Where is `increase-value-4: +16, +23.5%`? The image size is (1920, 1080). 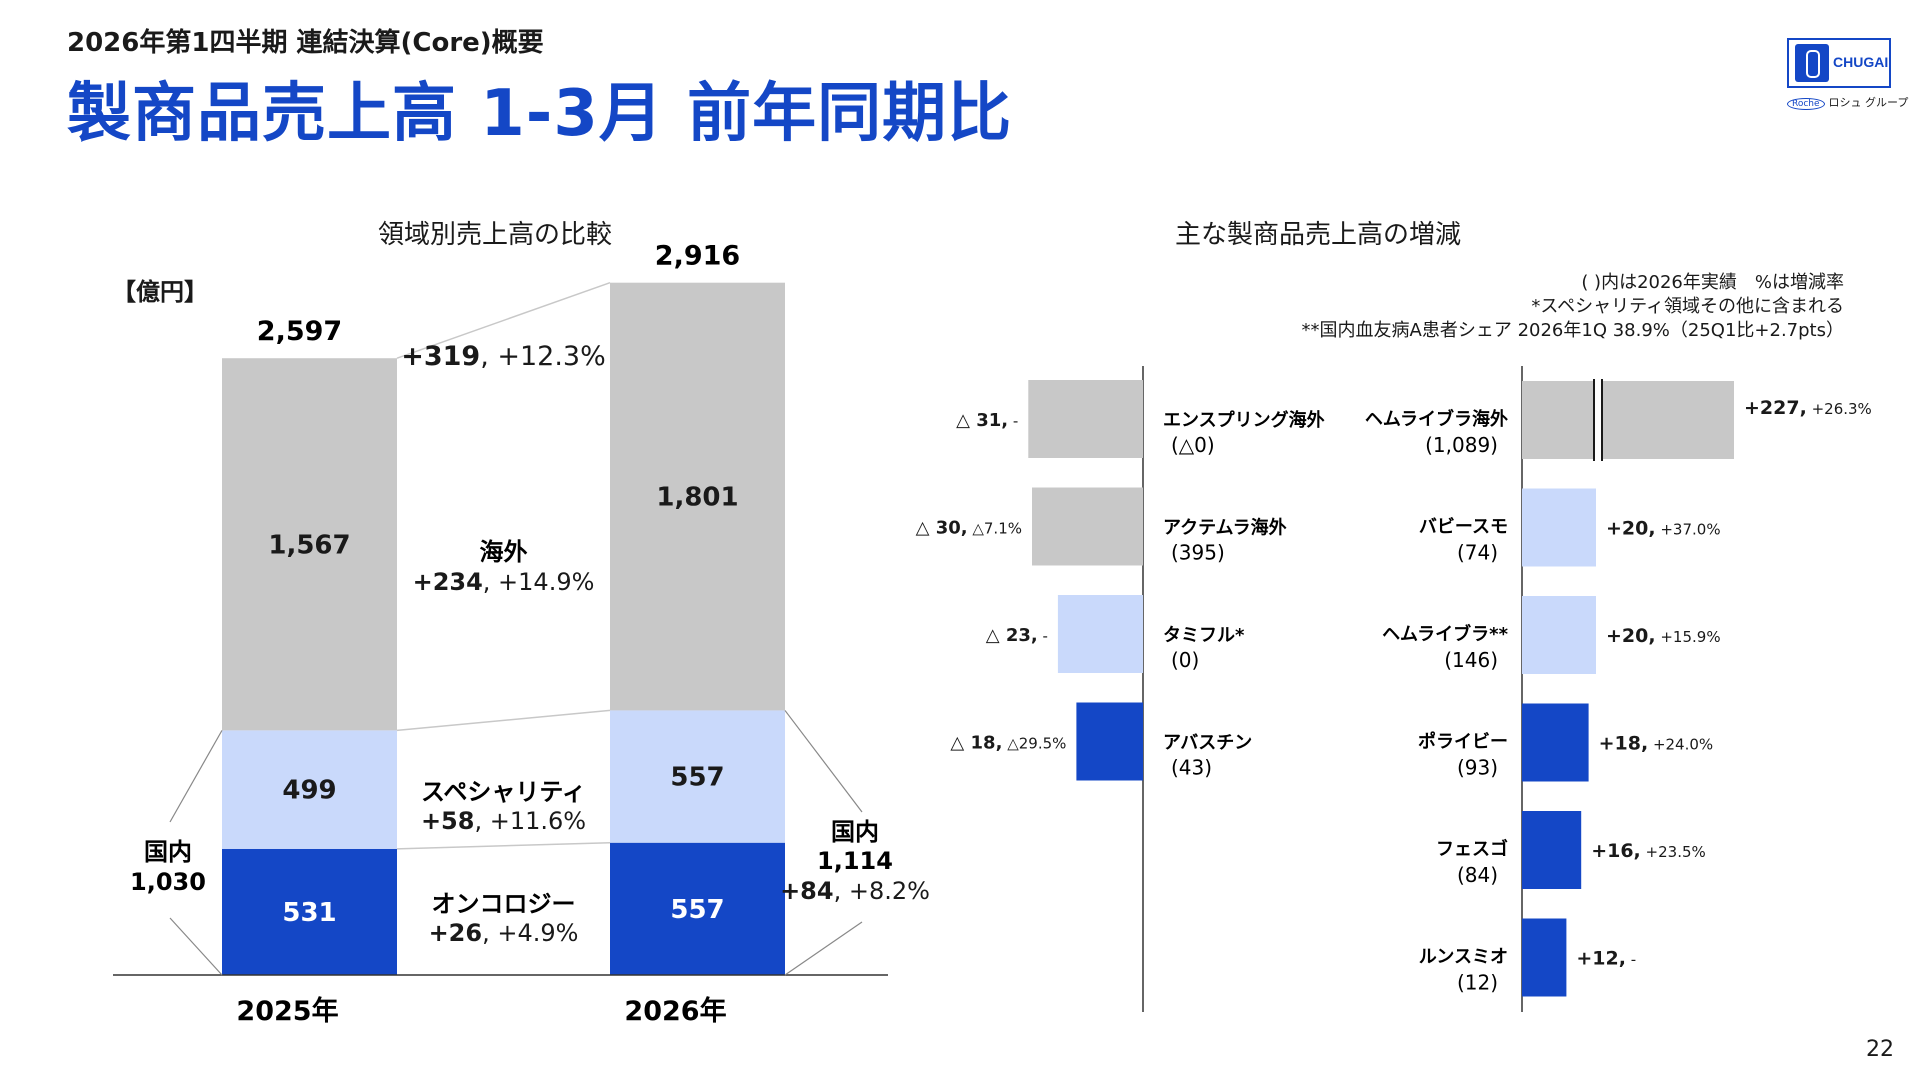 increase-value-4: +16, +23.5% is located at coordinates (1648, 851).